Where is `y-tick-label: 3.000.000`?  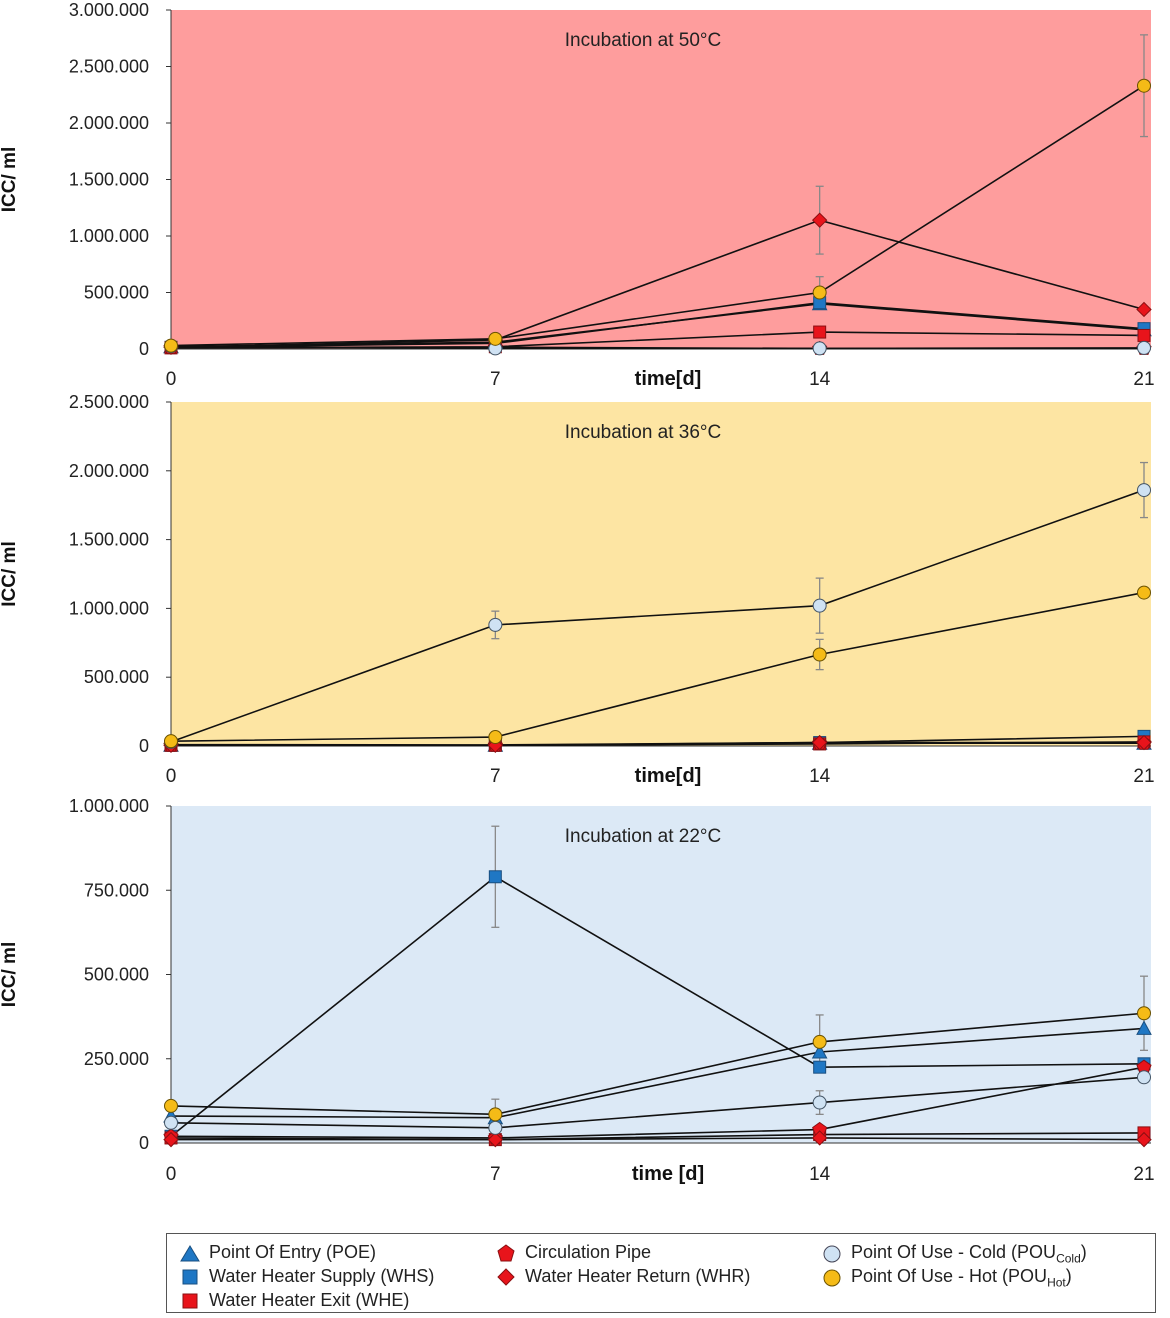 y-tick-label: 3.000.000 is located at coordinates (109, 10).